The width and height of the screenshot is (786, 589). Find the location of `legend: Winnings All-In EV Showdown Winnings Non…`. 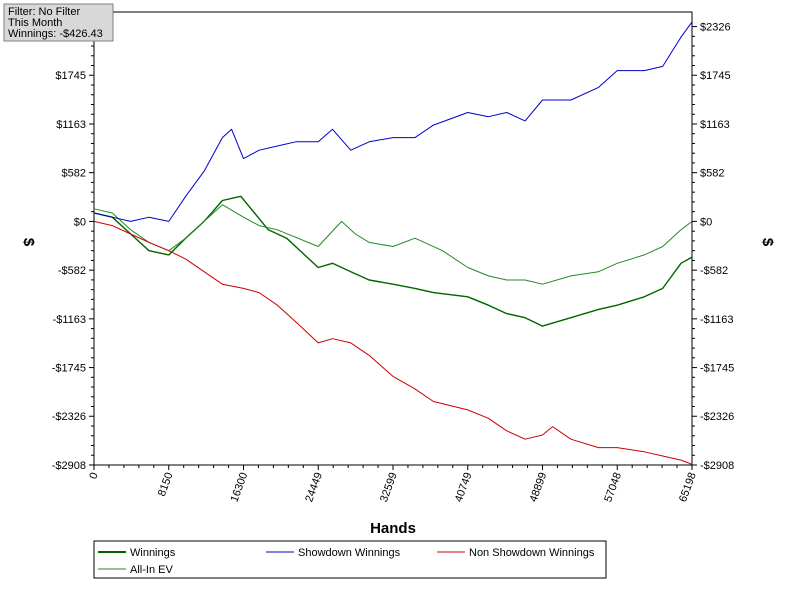

legend: Winnings All-In EV Showdown Winnings Non… is located at coordinates (350, 559).